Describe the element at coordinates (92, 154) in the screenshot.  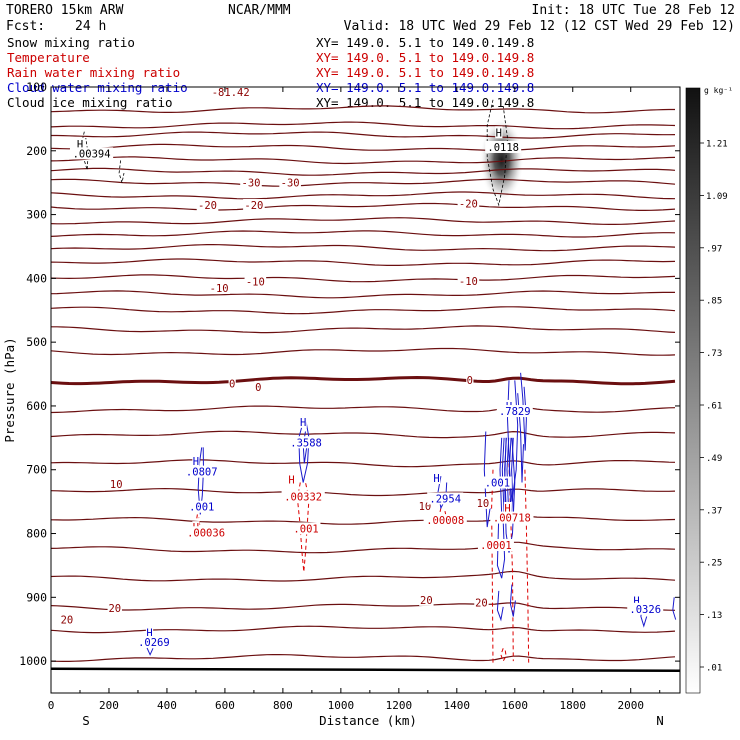
I see `ice-label: .00394` at that location.